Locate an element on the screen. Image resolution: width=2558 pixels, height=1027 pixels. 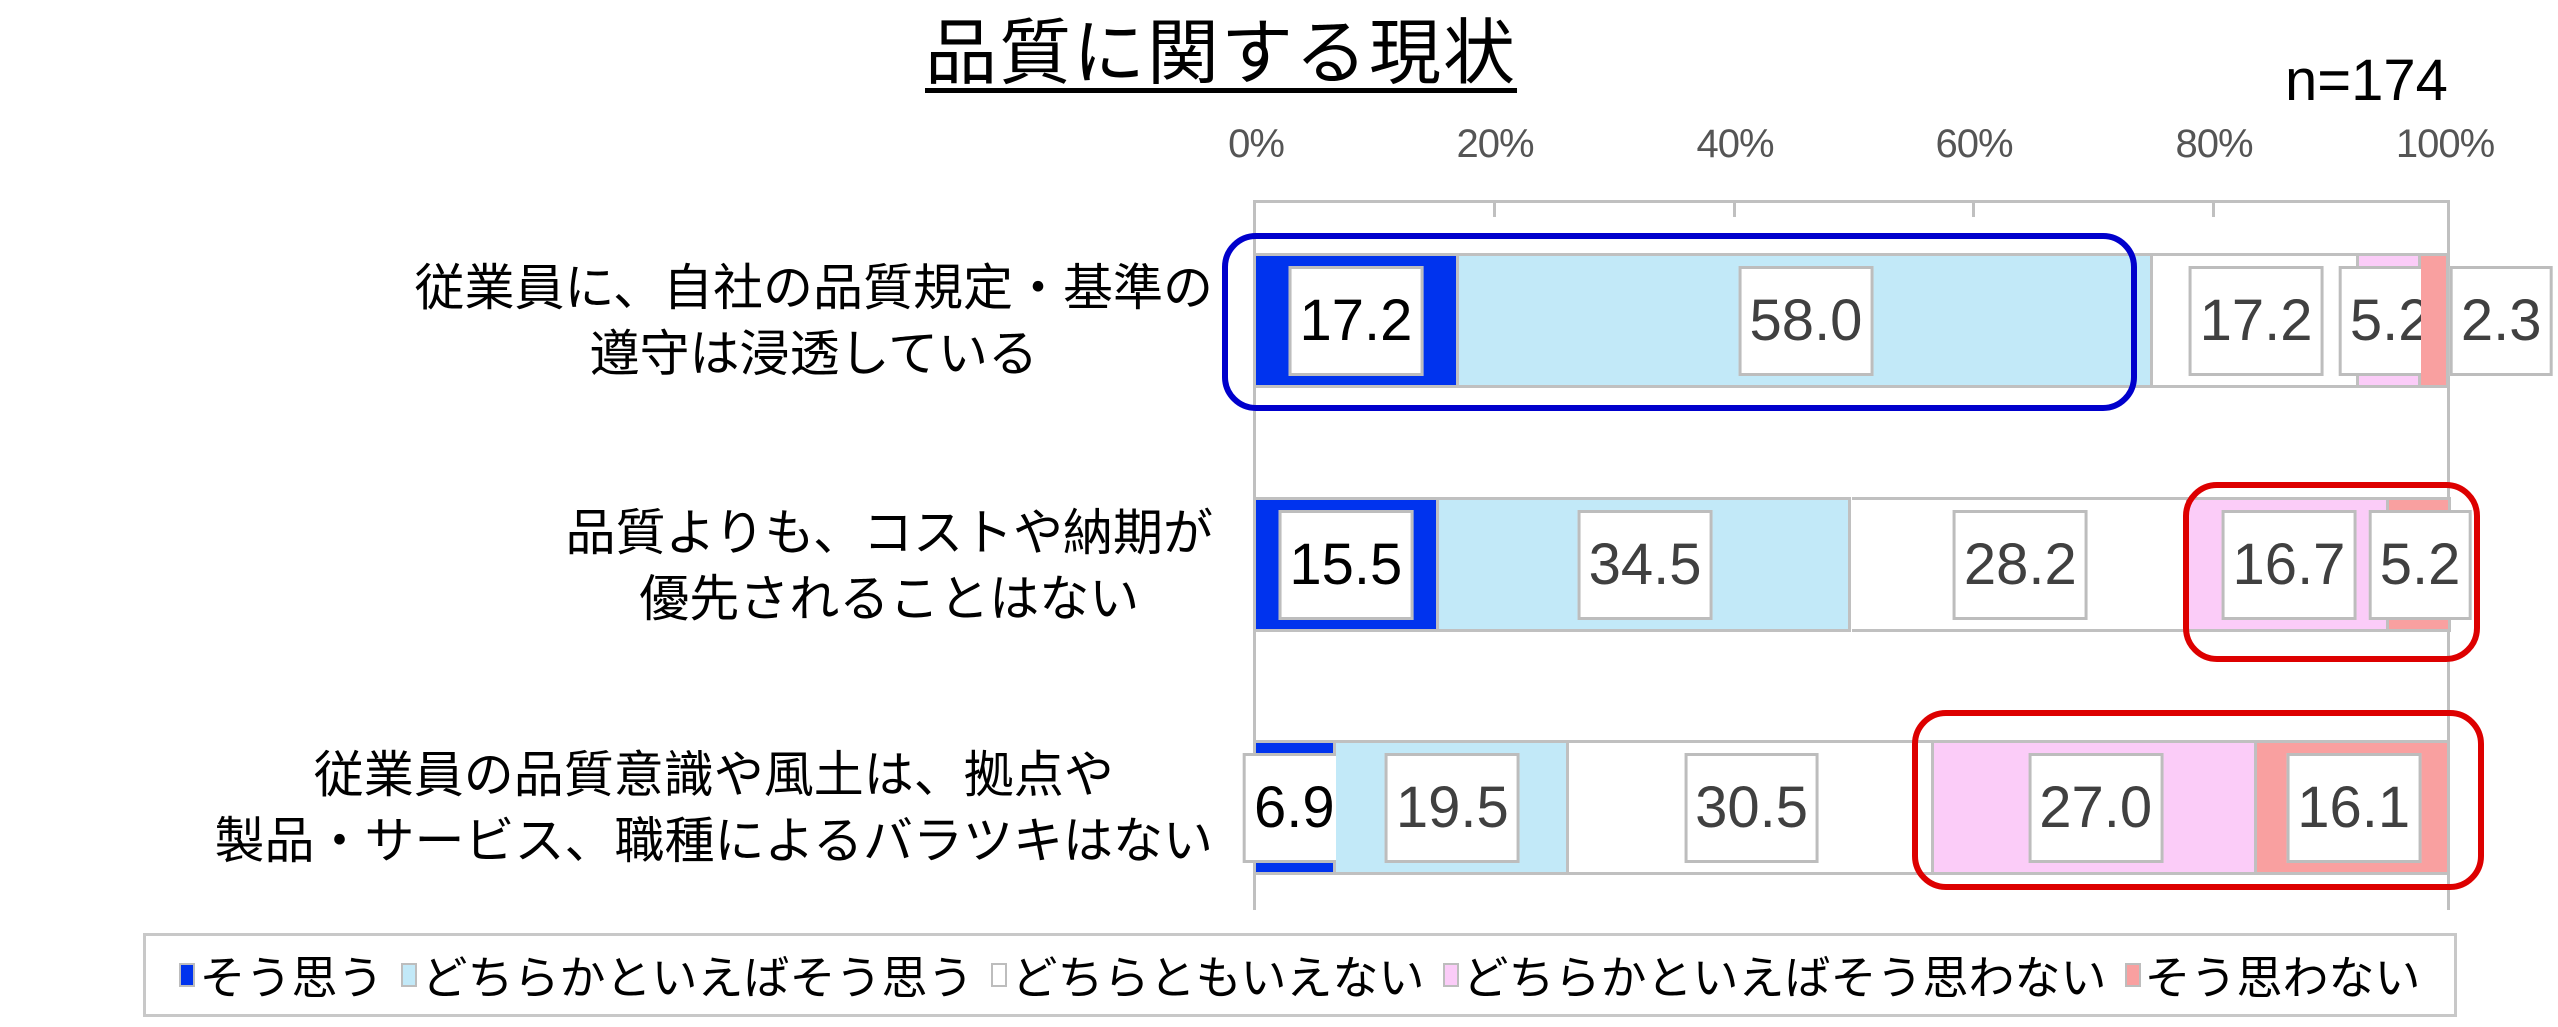
data-label: 16.7 is located at coordinates (2289, 564).